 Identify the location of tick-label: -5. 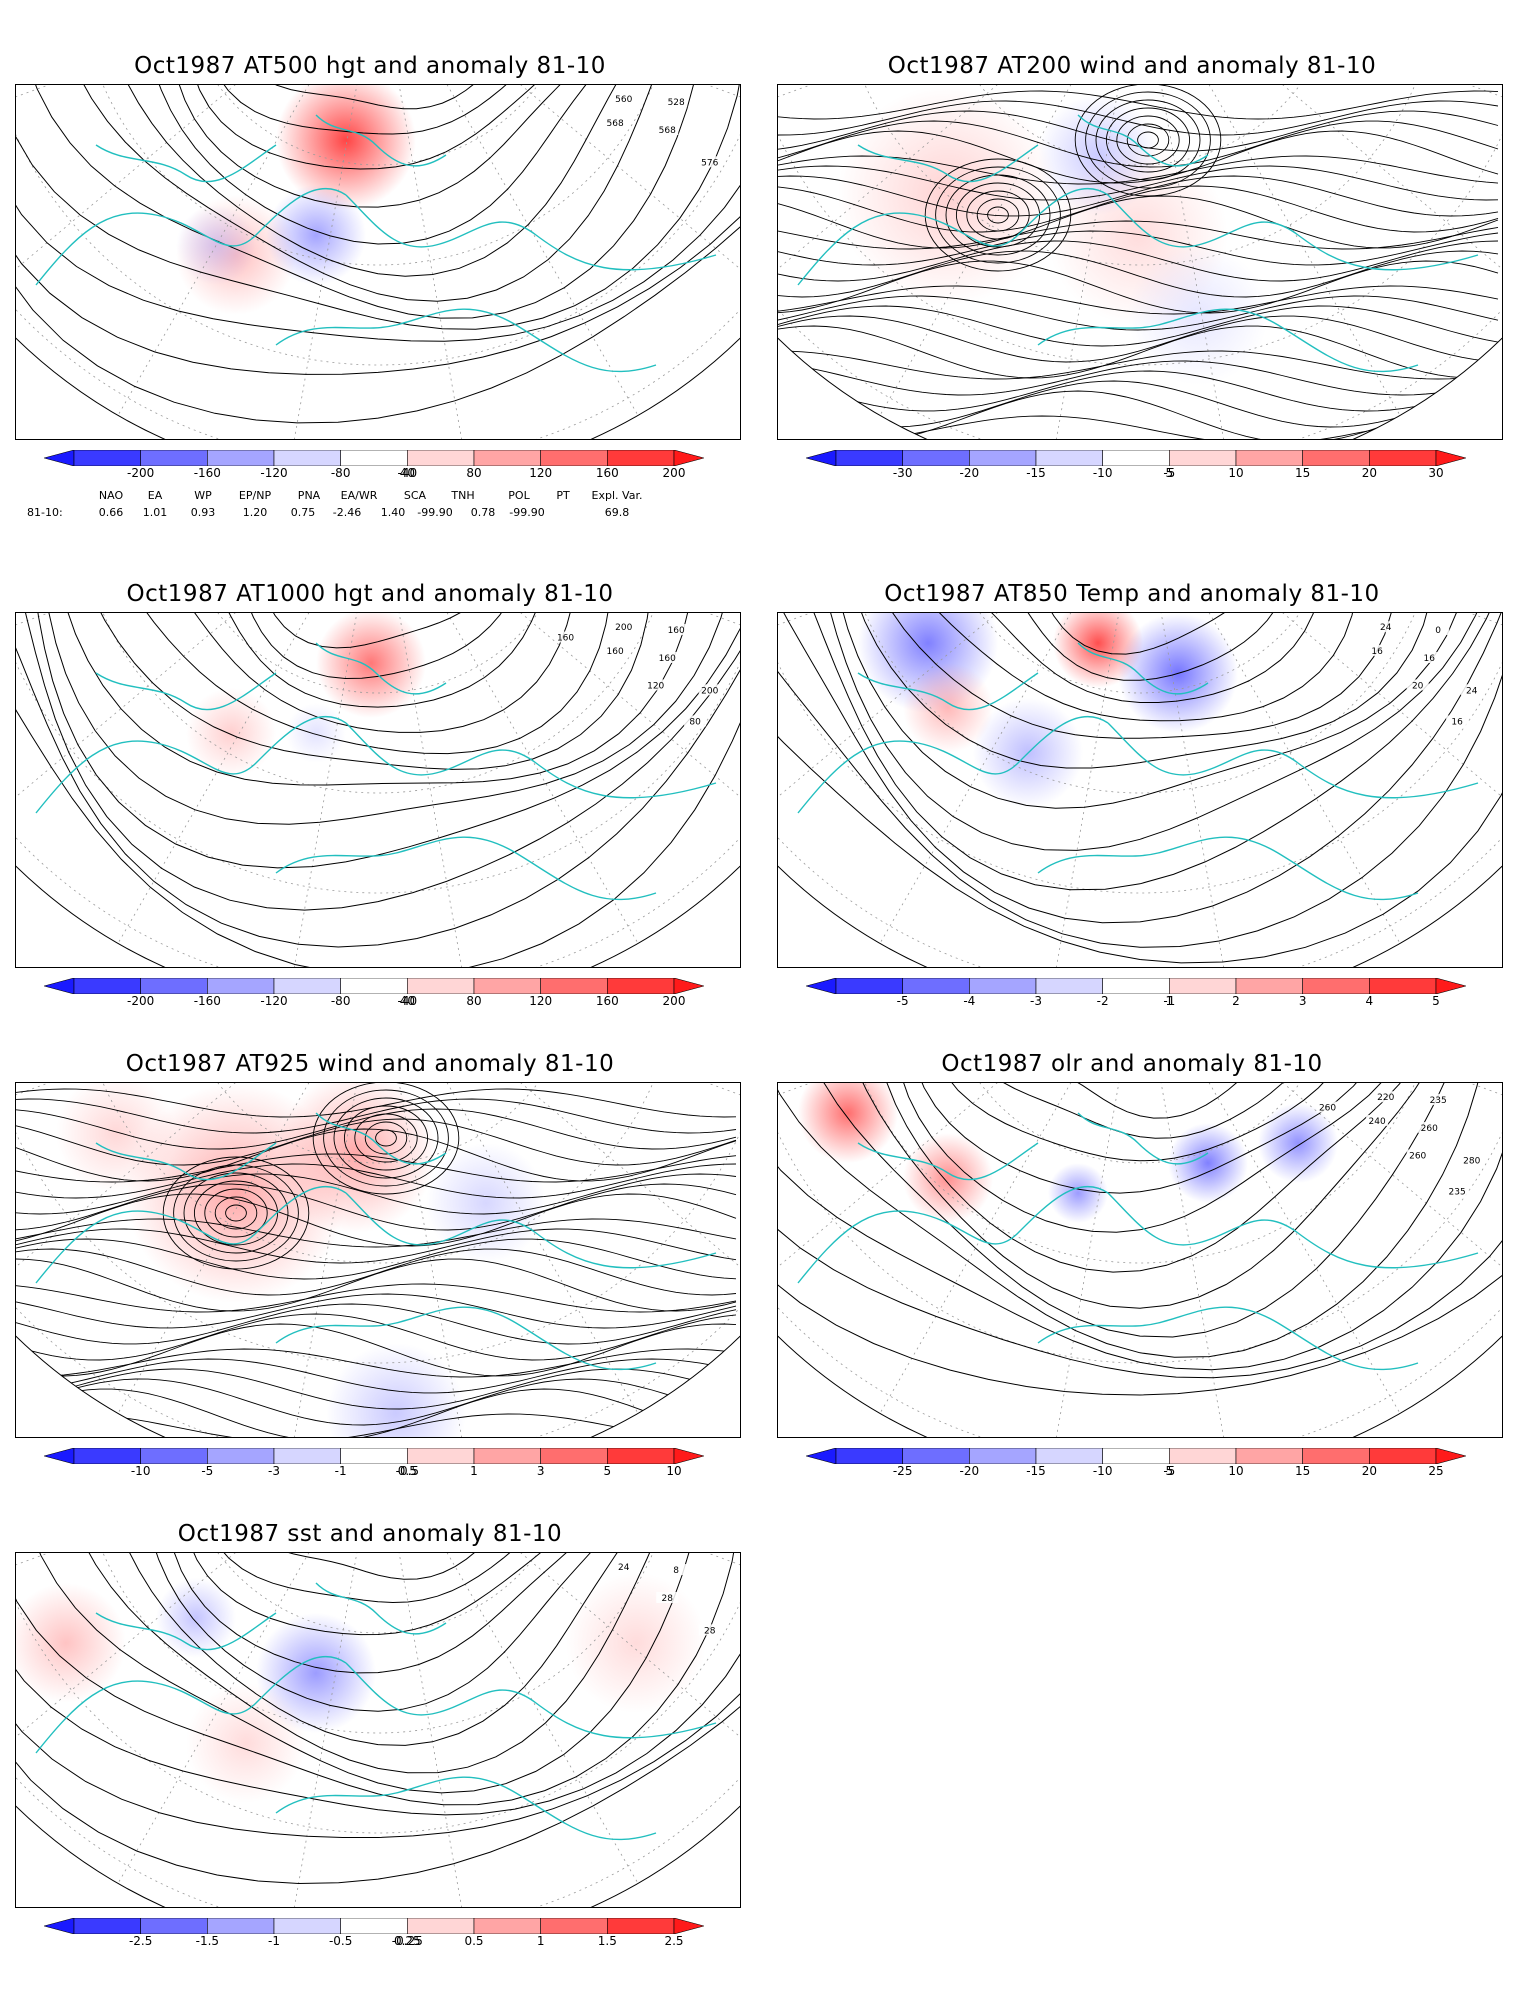
(902, 1001).